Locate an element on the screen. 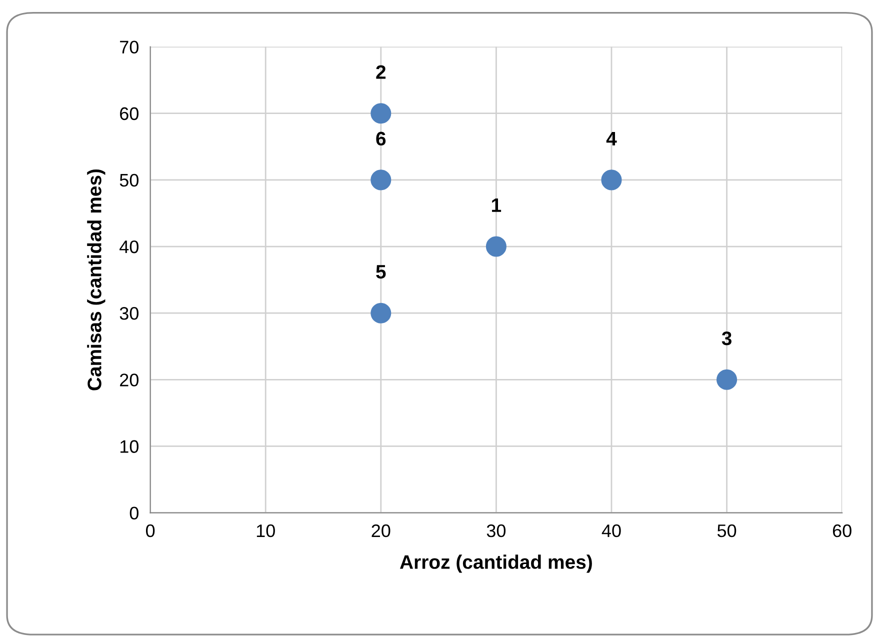 The image size is (879, 641). y-tick-label: 30 is located at coordinates (129, 313).